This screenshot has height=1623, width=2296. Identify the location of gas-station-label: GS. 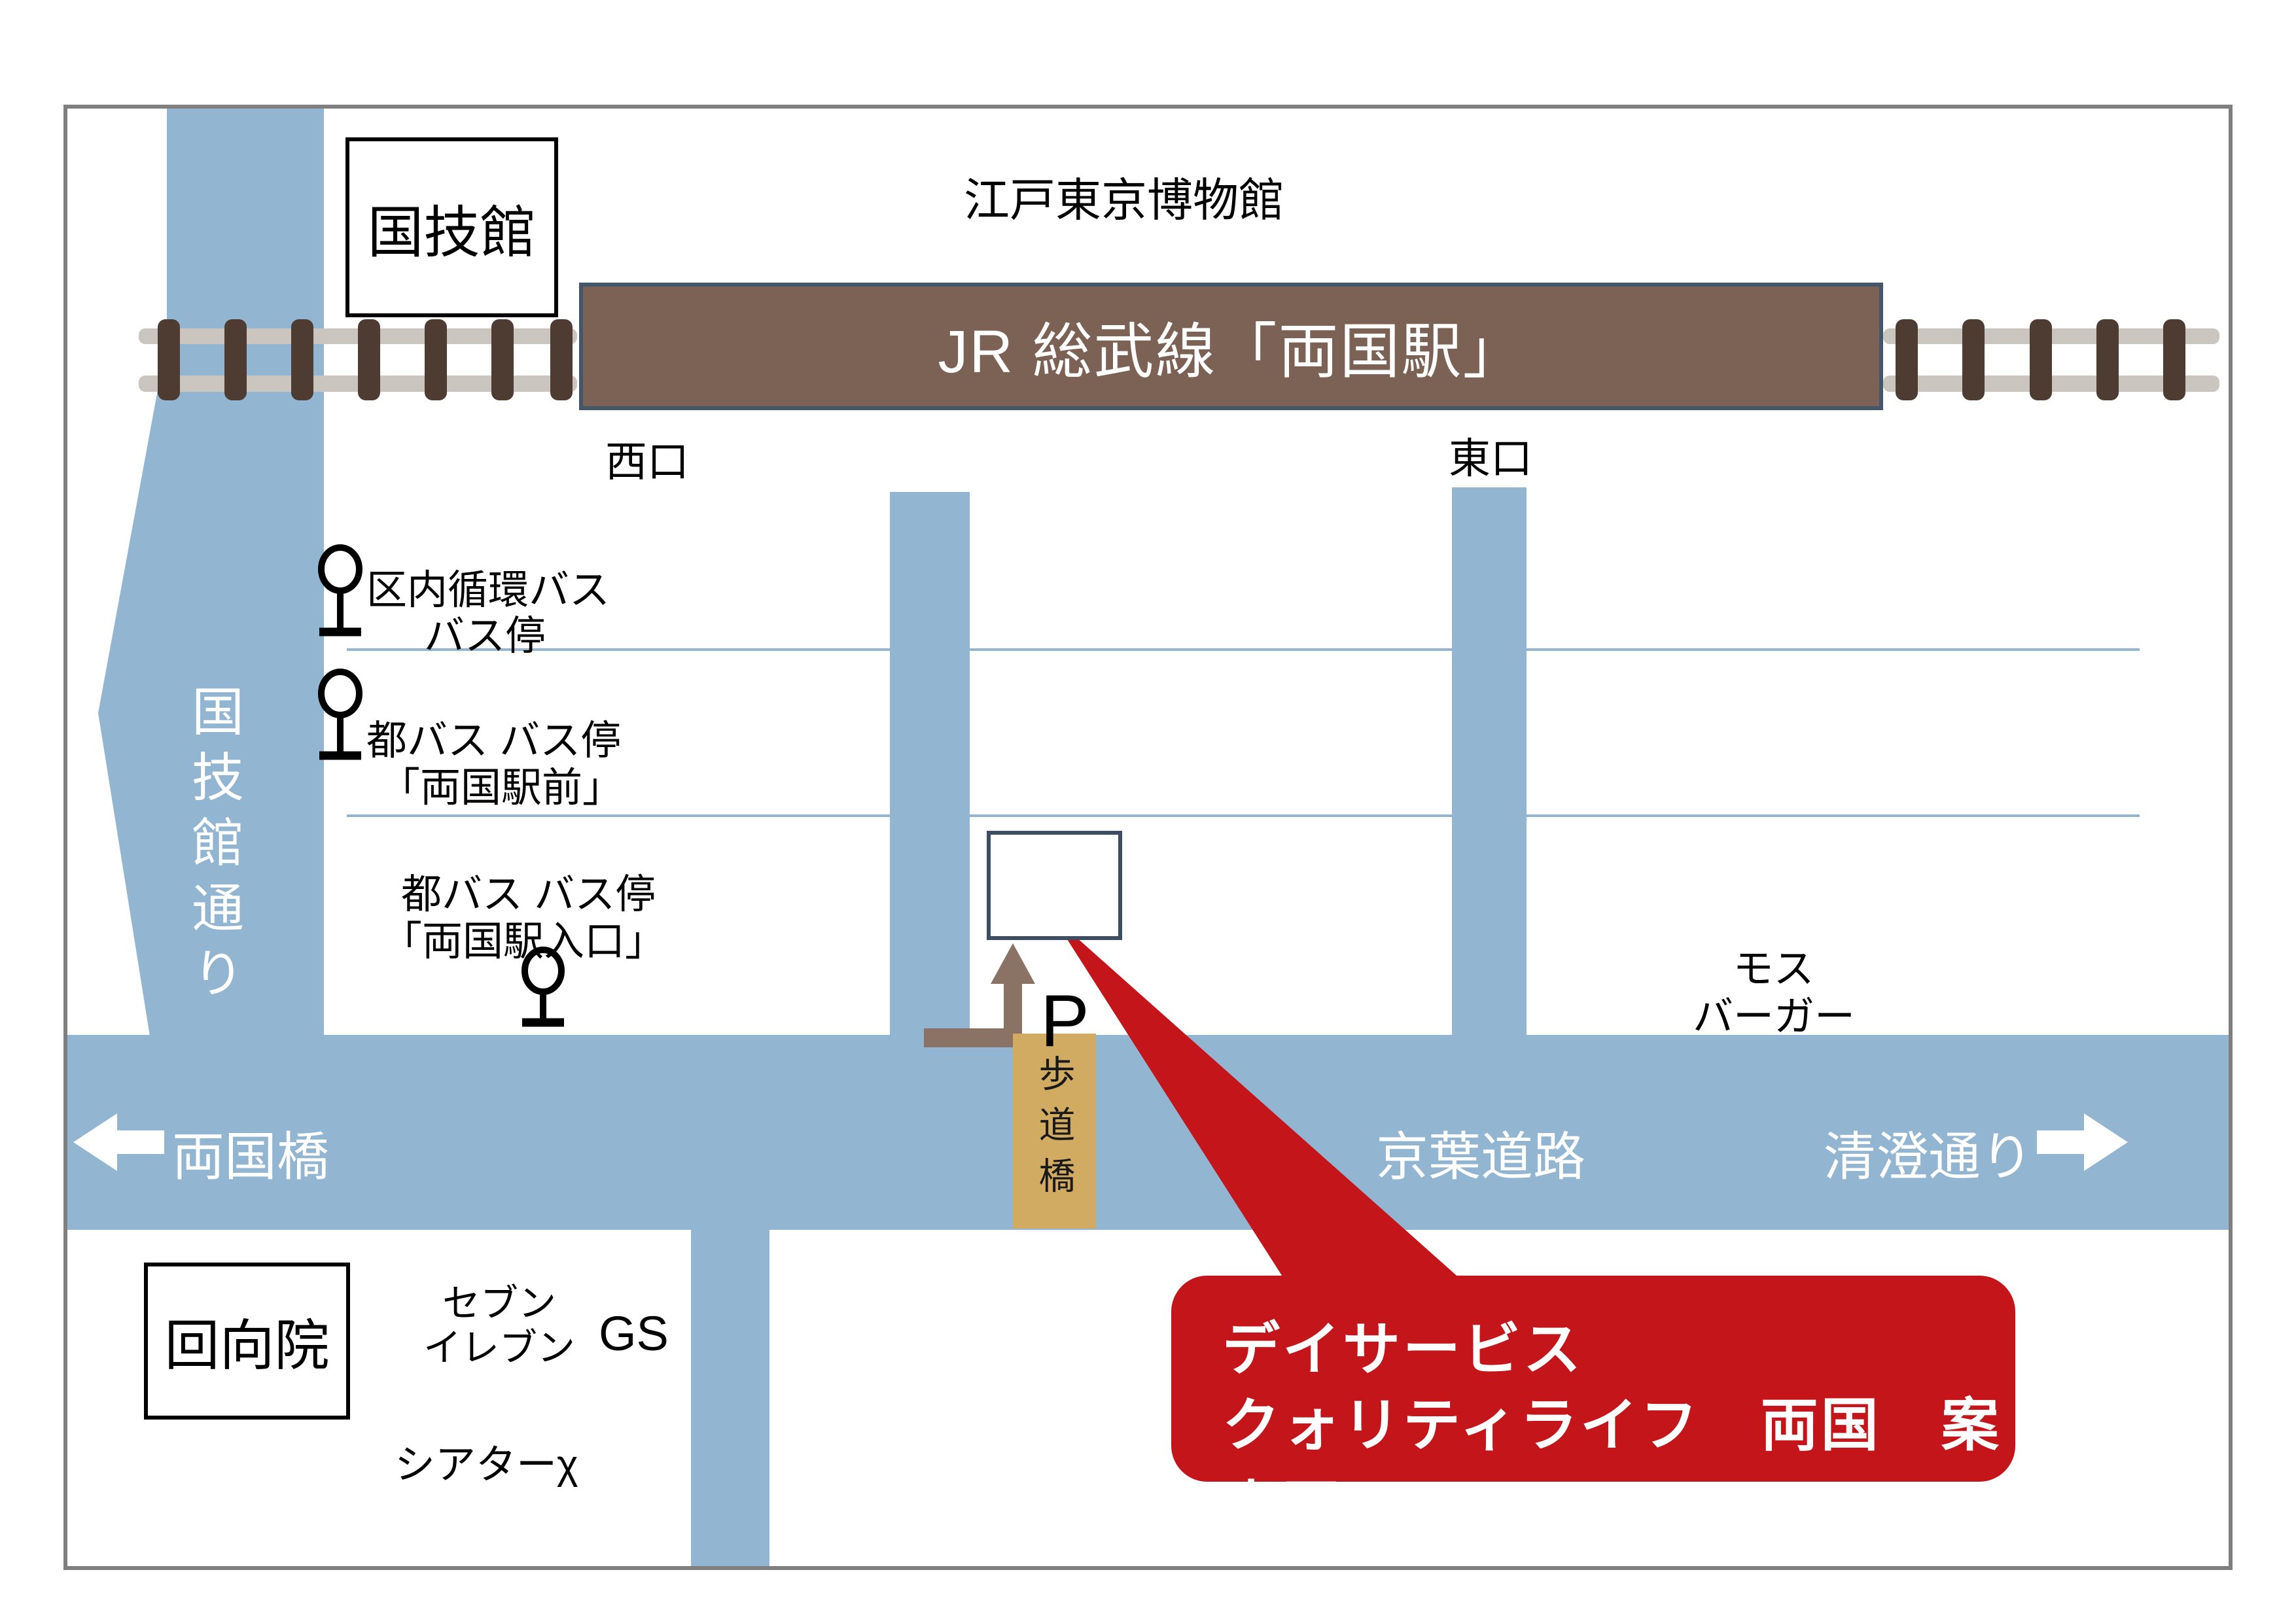
(634, 1333).